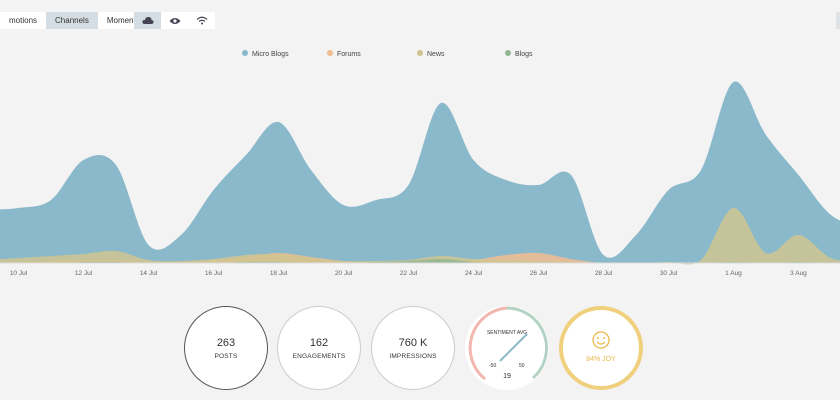 The image size is (840, 400). I want to click on icon-bar, so click(174, 20).